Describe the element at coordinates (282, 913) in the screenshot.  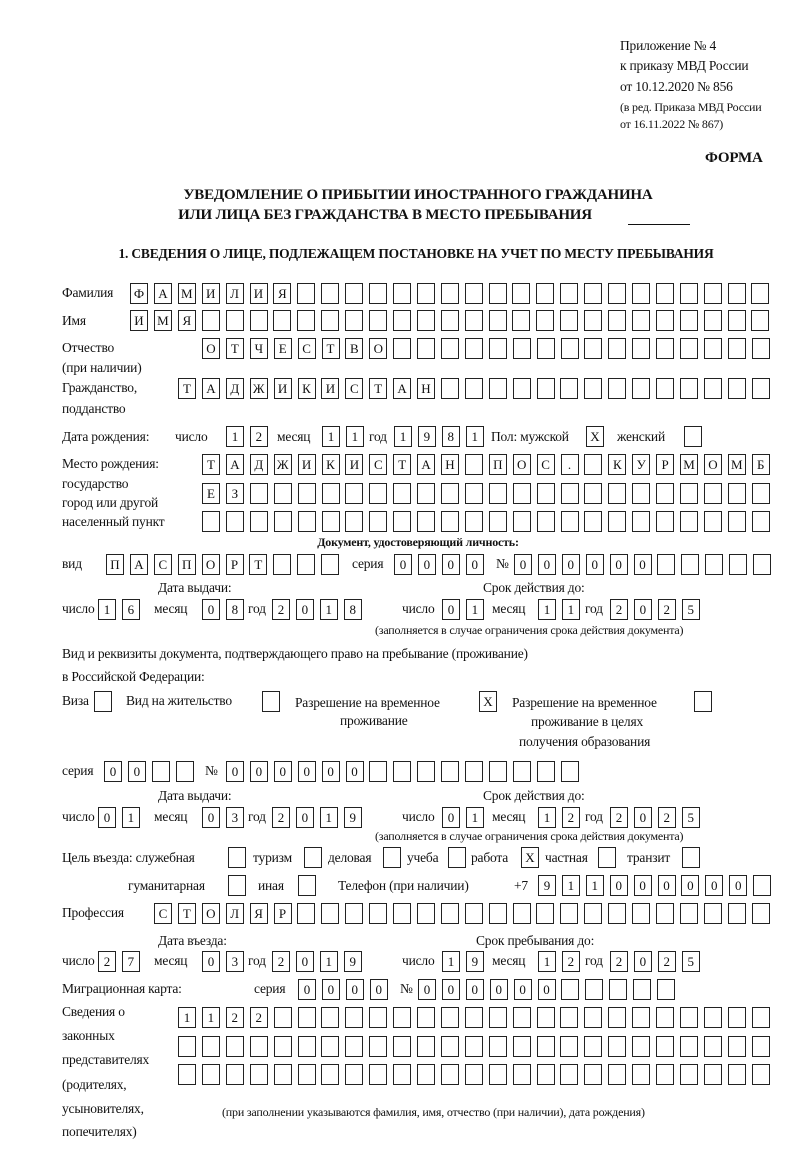
I see `char-cell: Р` at that location.